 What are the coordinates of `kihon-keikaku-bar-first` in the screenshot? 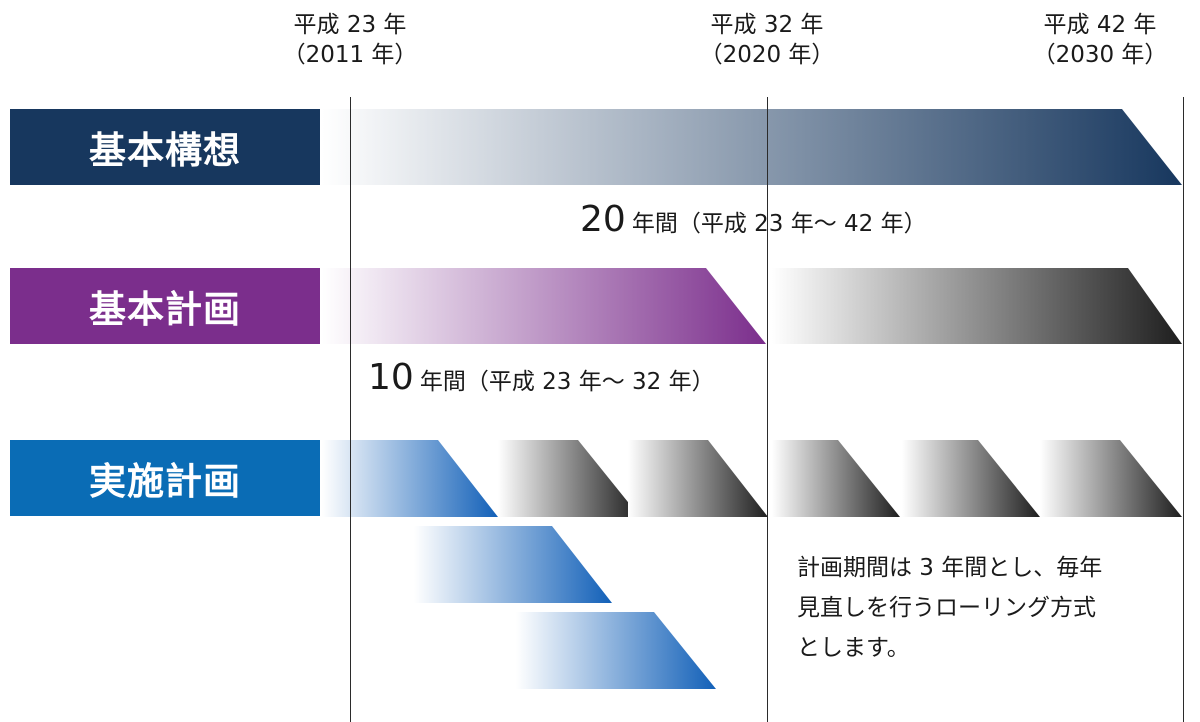 It's located at (544, 306).